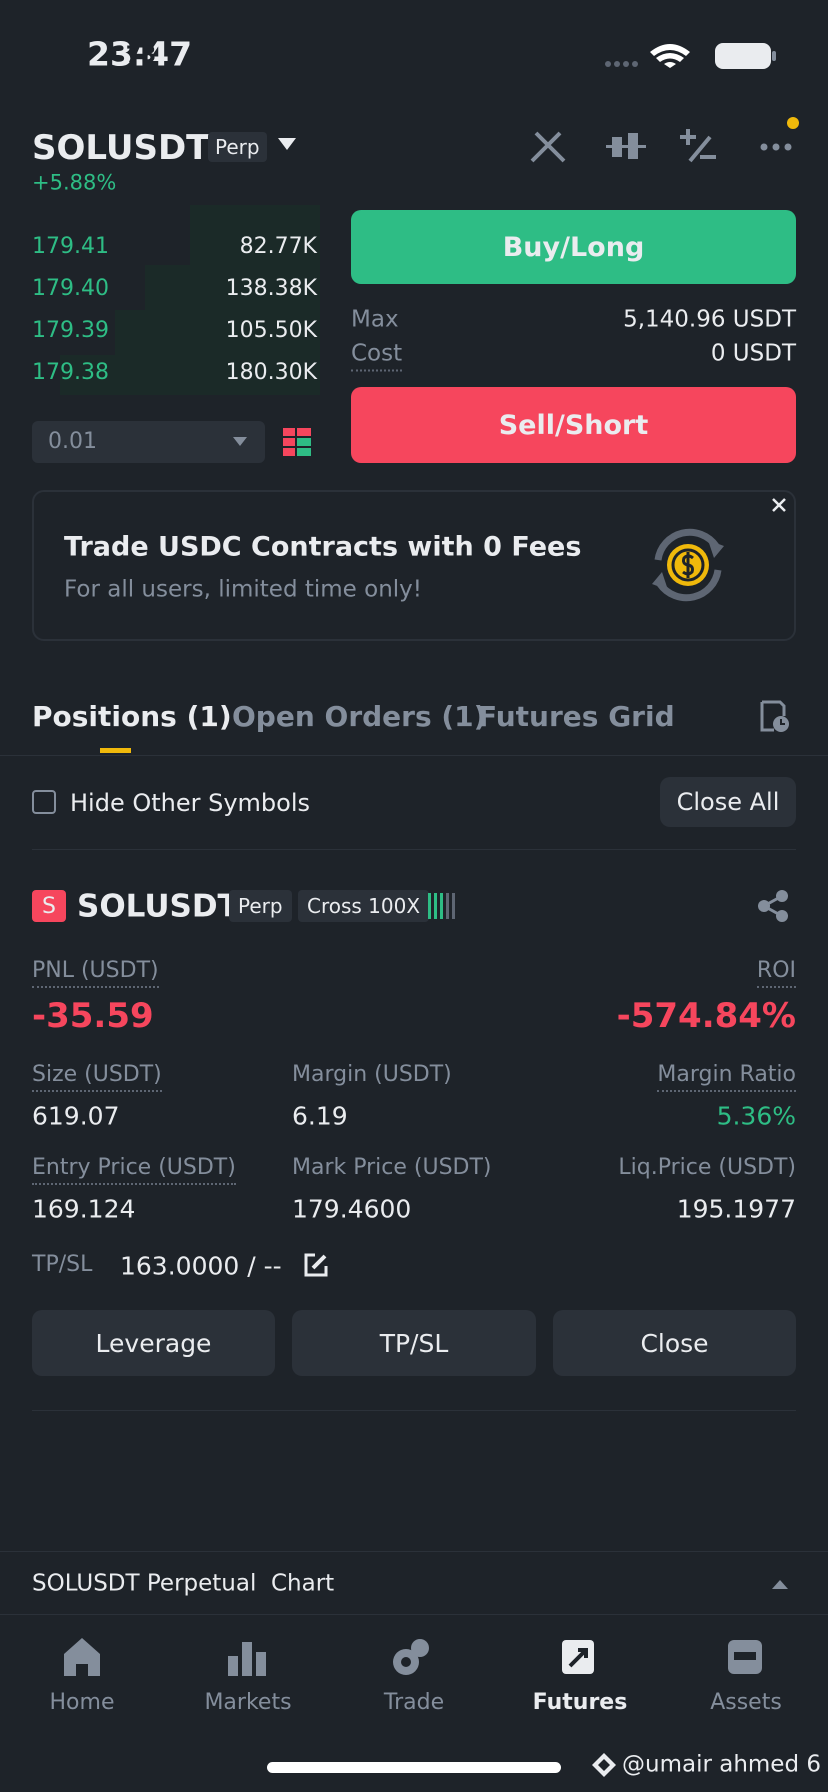 The width and height of the screenshot is (828, 1792). I want to click on risk-bars, so click(441, 906).